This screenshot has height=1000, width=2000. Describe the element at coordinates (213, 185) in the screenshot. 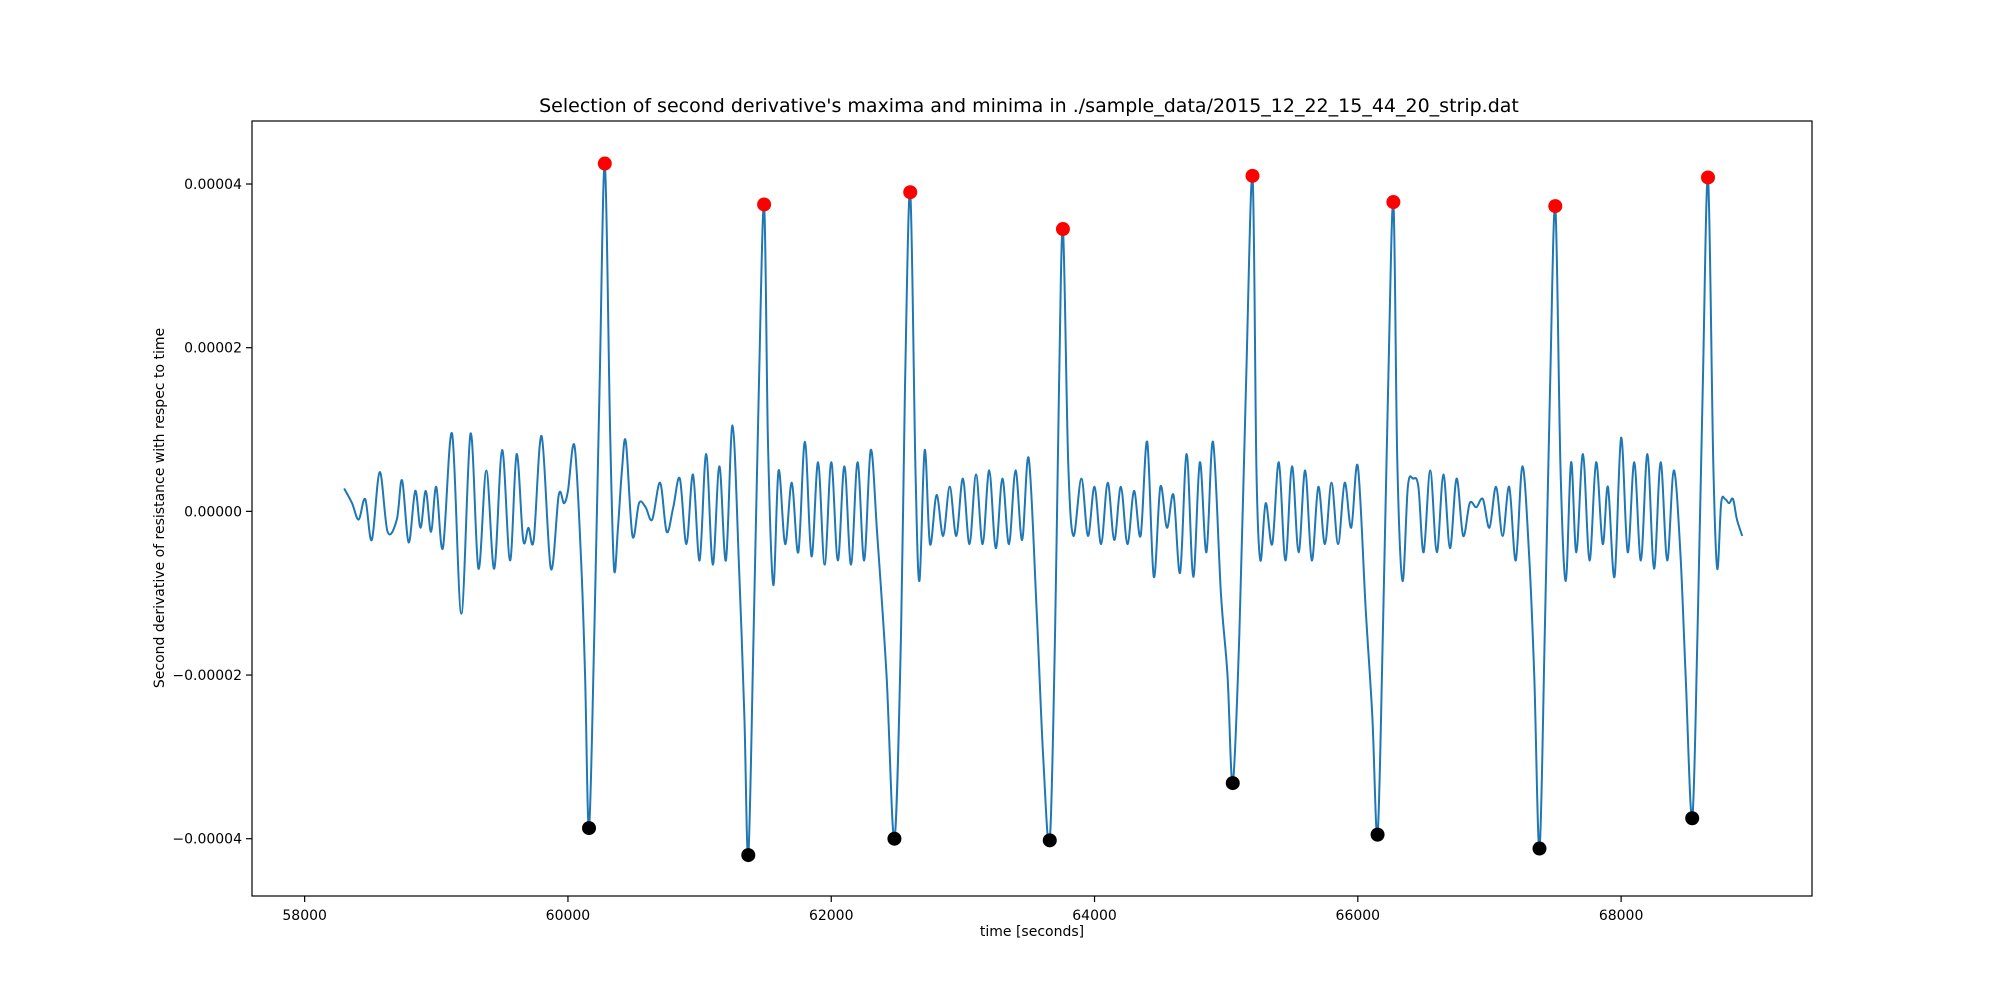

I see `y-tick-label: 0.00004` at that location.